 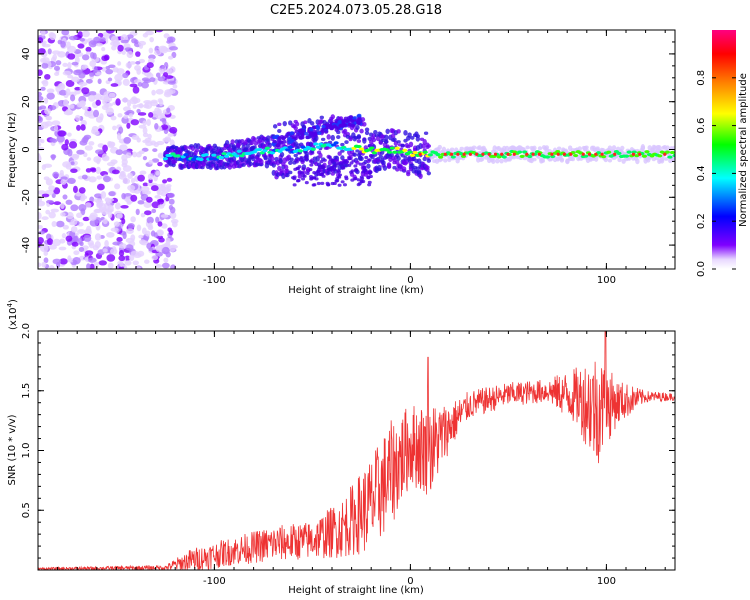 What do you see at coordinates (410, 280) in the screenshot?
I see `spec-xtick-label: 0` at bounding box center [410, 280].